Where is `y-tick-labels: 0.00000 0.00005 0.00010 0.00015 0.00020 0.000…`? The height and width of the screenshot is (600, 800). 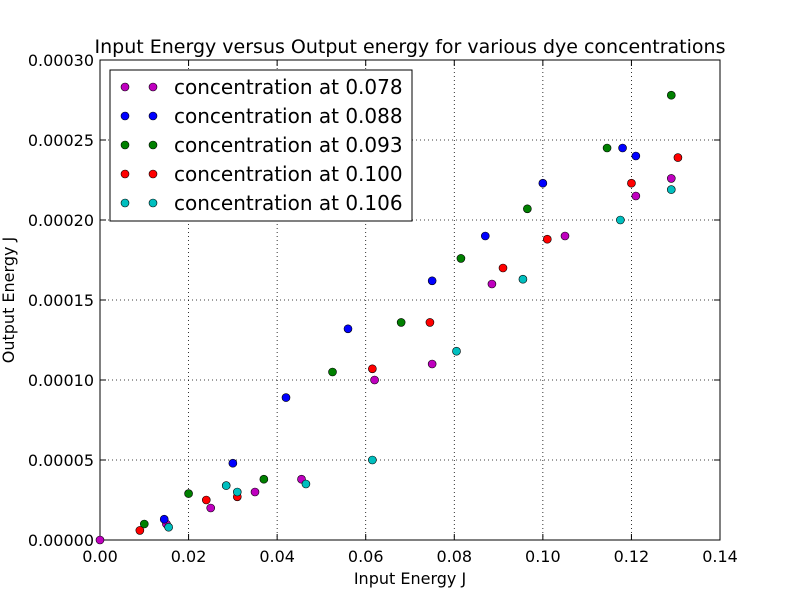
y-tick-labels: 0.00000 0.00005 0.00010 0.00015 0.00020 0.000… is located at coordinates (61, 300).